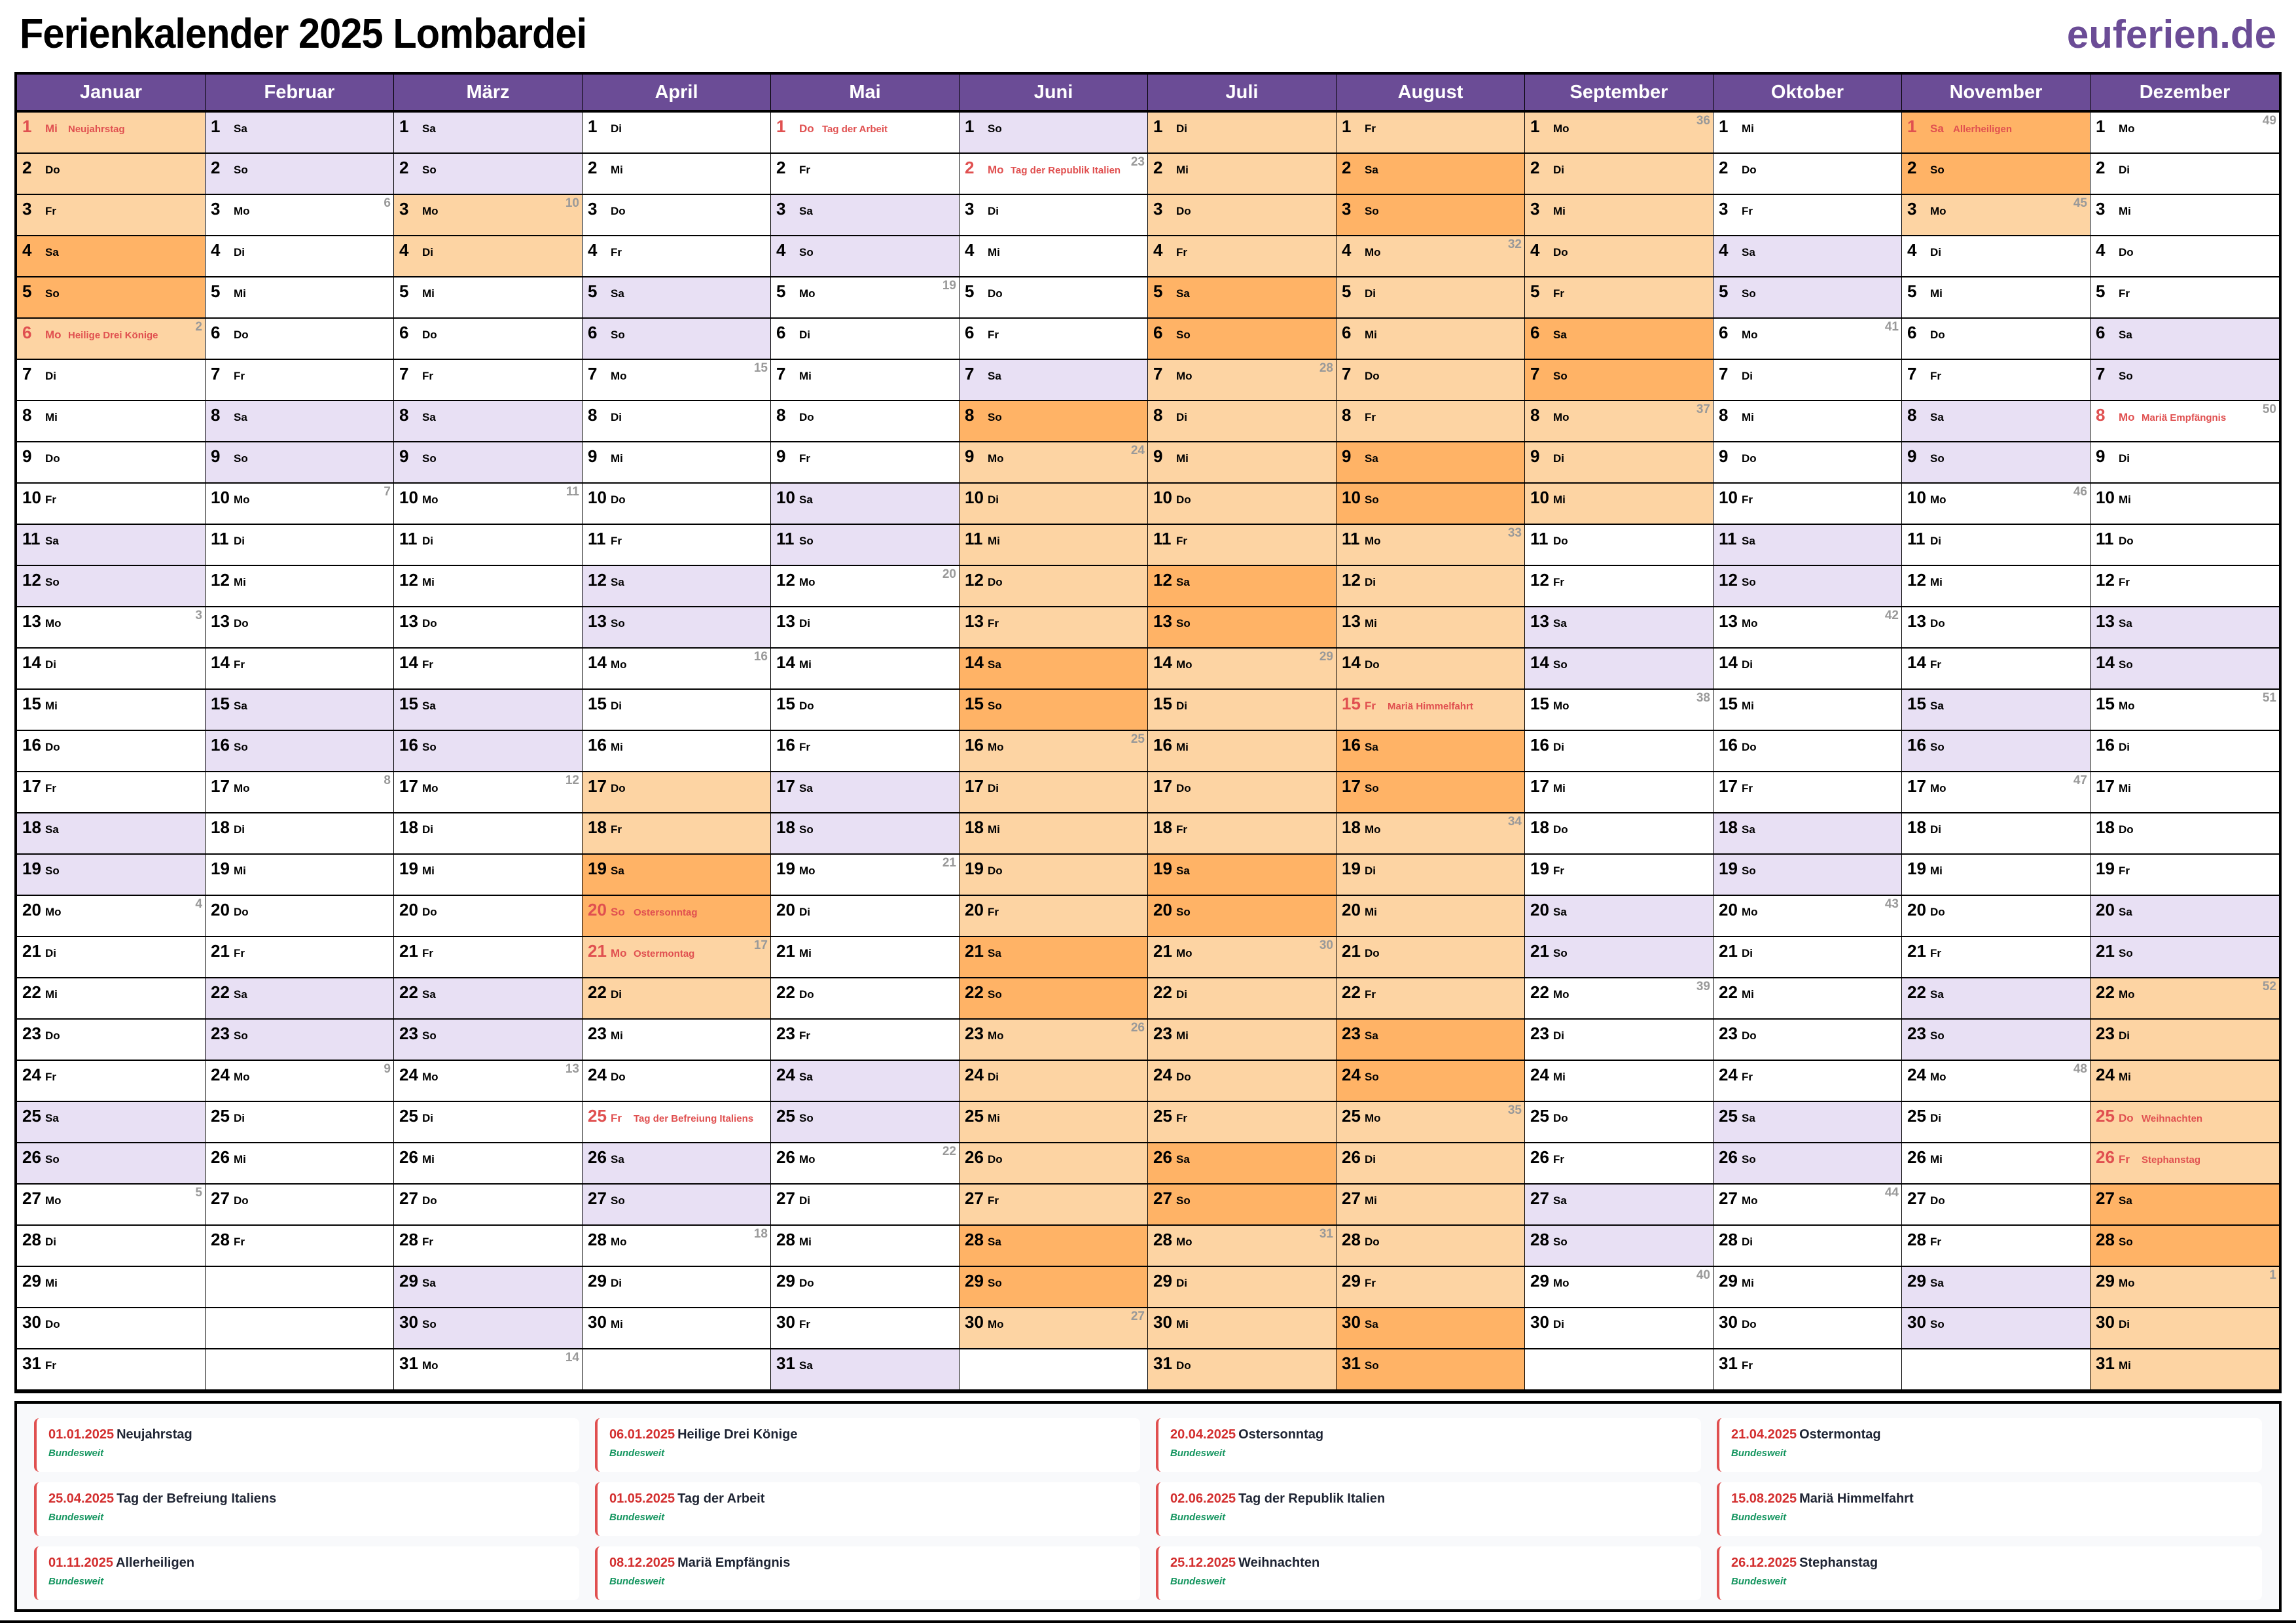 The image size is (2296, 1623). Describe the element at coordinates (488, 1081) in the screenshot. I see `day-cell: 24 13` at that location.